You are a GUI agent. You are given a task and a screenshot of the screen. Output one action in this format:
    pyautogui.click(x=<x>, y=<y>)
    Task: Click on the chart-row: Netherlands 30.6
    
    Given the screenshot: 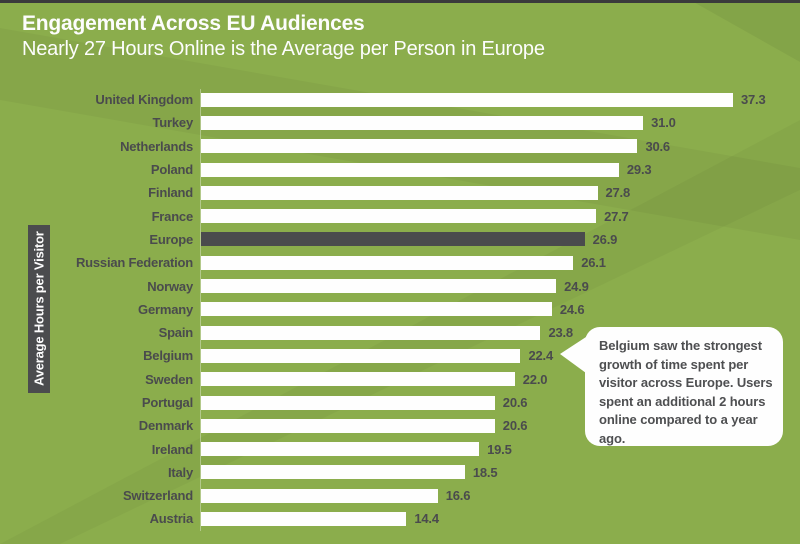 What is the action you would take?
    pyautogui.click(x=400, y=146)
    